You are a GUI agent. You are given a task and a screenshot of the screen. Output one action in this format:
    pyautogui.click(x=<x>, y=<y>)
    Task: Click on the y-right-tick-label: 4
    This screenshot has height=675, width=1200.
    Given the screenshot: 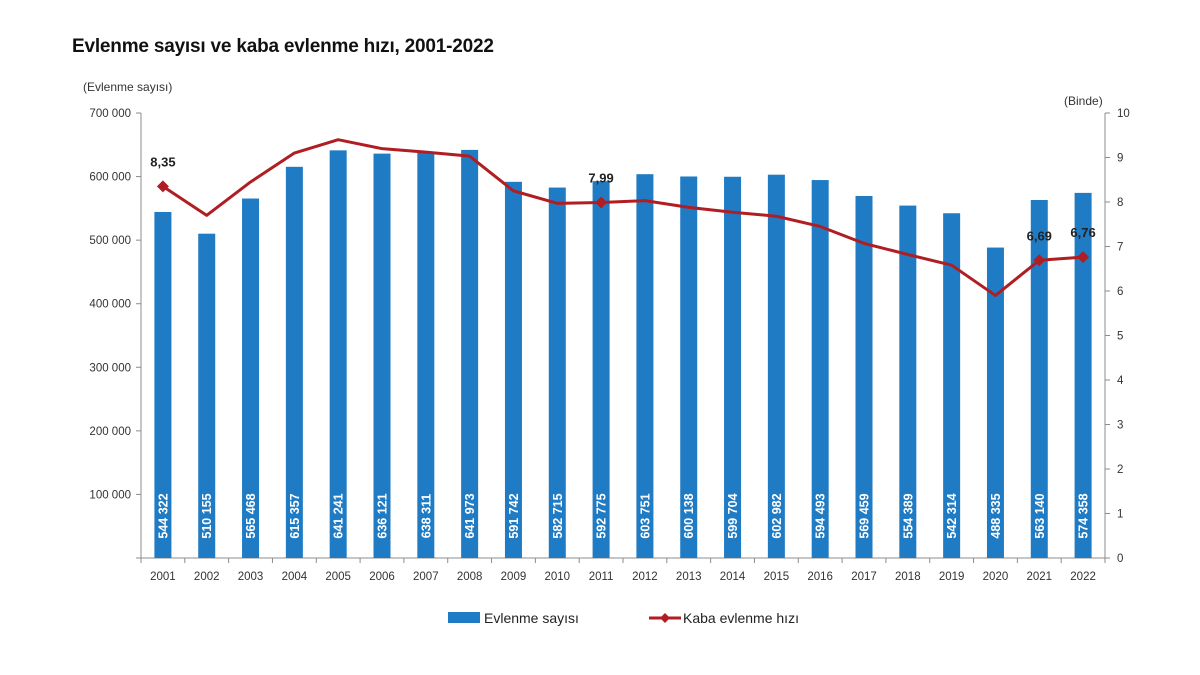 What is the action you would take?
    pyautogui.click(x=1120, y=381)
    